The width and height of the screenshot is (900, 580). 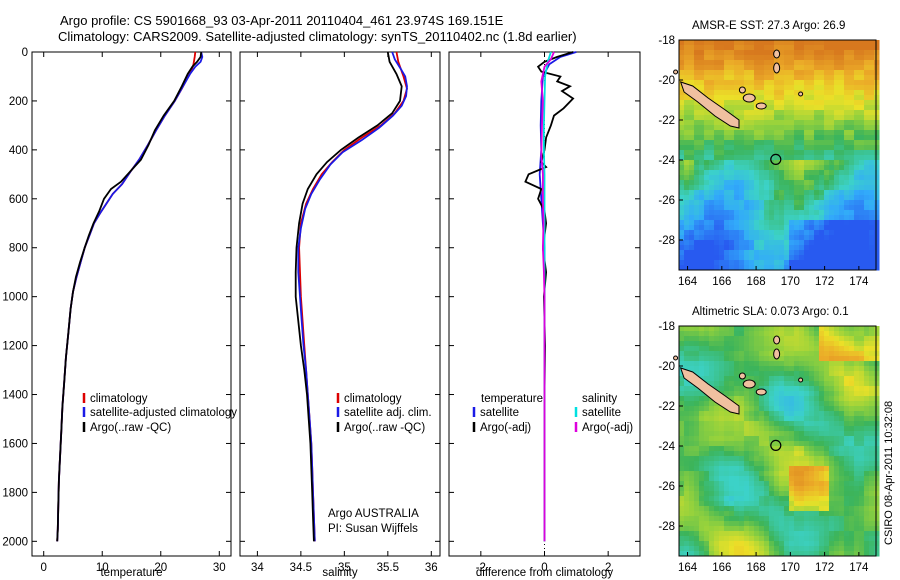 I want to click on map-y-tick-label: -18, so click(x=666, y=41).